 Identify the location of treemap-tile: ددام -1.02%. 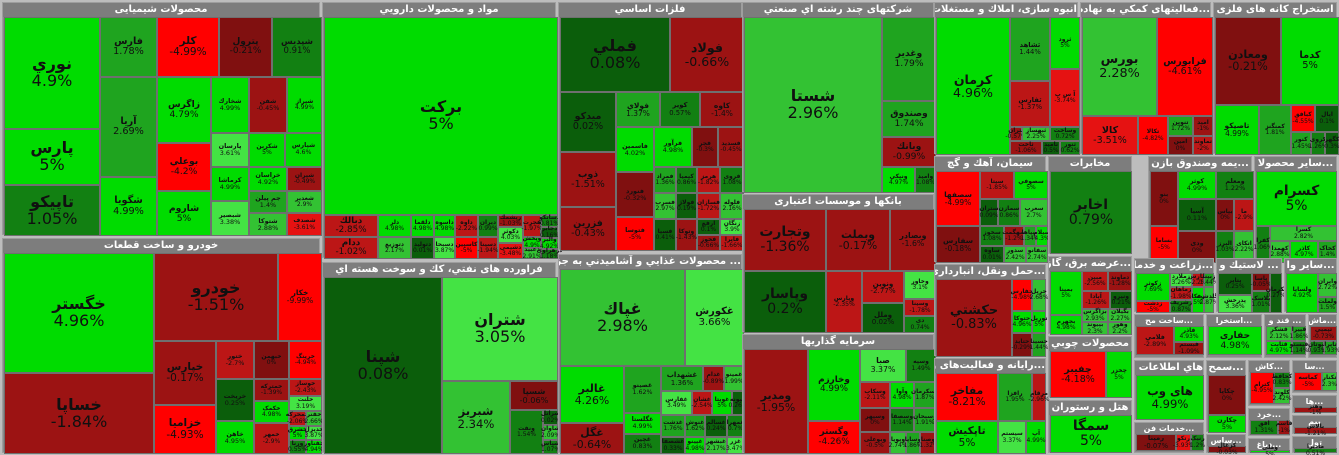
(351, 248).